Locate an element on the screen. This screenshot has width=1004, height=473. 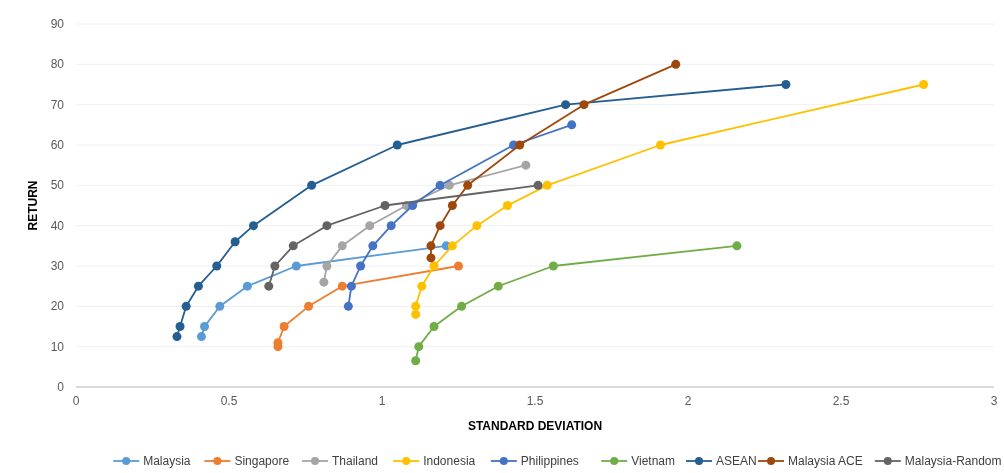
x-tick-label: 0.5 is located at coordinates (229, 401).